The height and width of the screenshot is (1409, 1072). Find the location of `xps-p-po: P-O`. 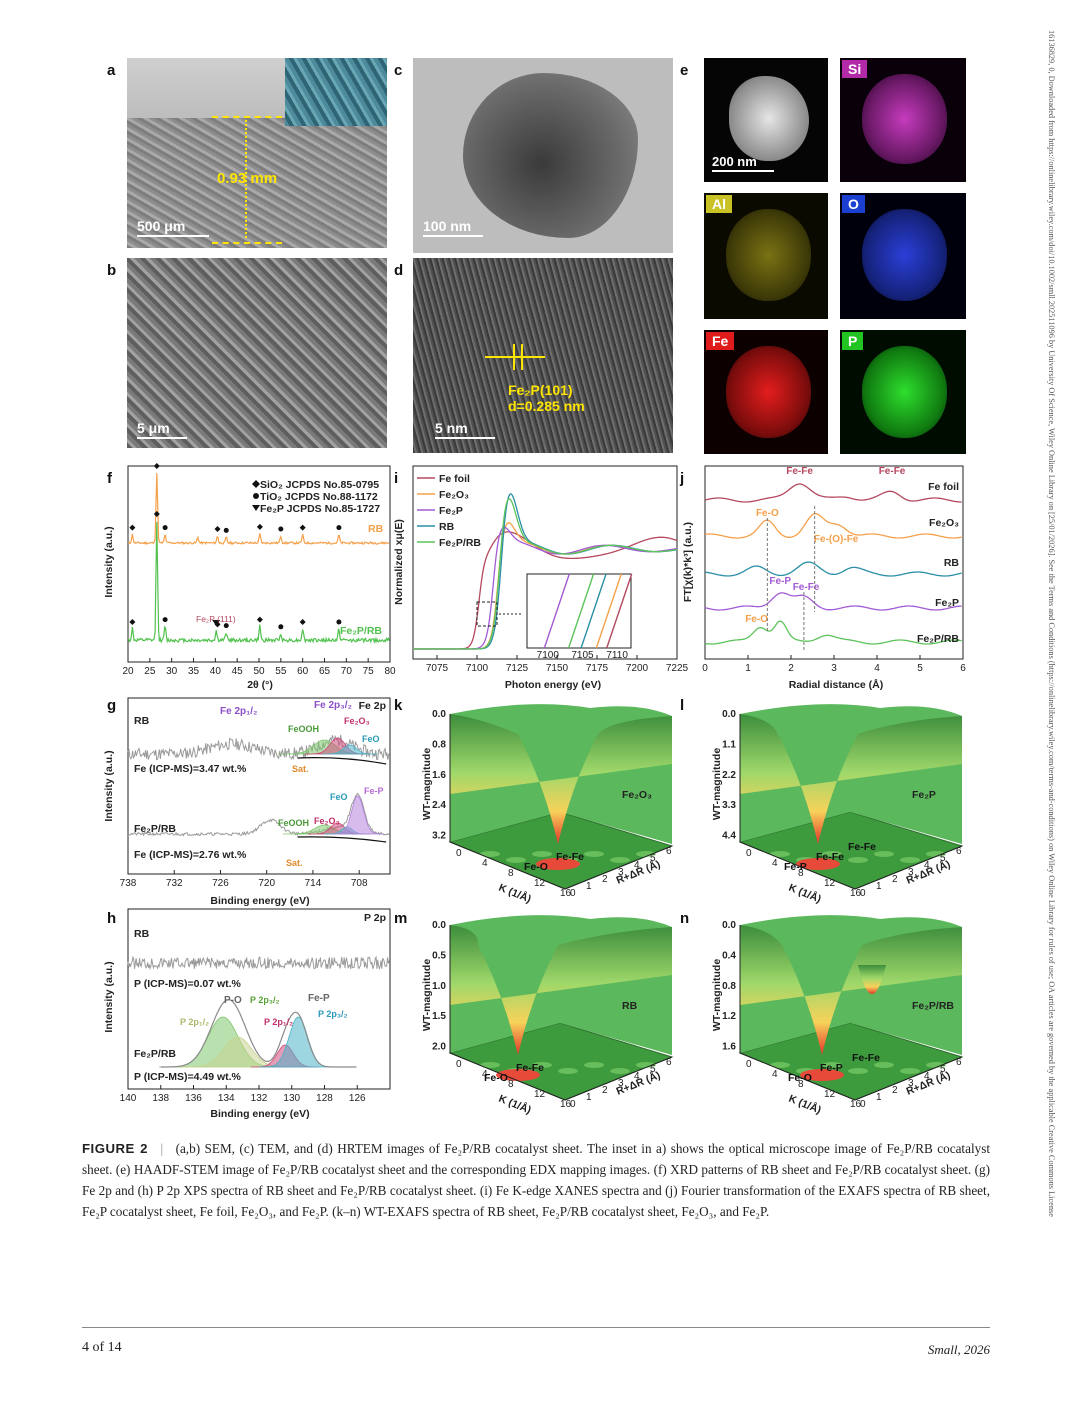

xps-p-po: P-O is located at coordinates (233, 1000).